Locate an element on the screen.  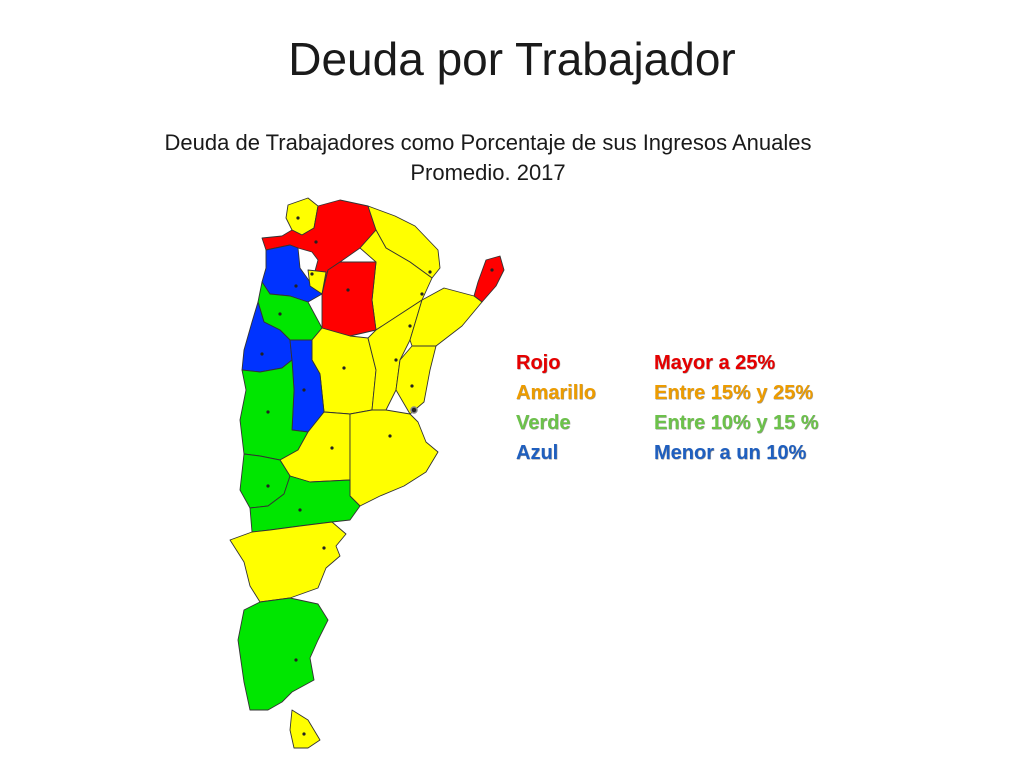
legend-label: Rojo is located at coordinates (538, 363).